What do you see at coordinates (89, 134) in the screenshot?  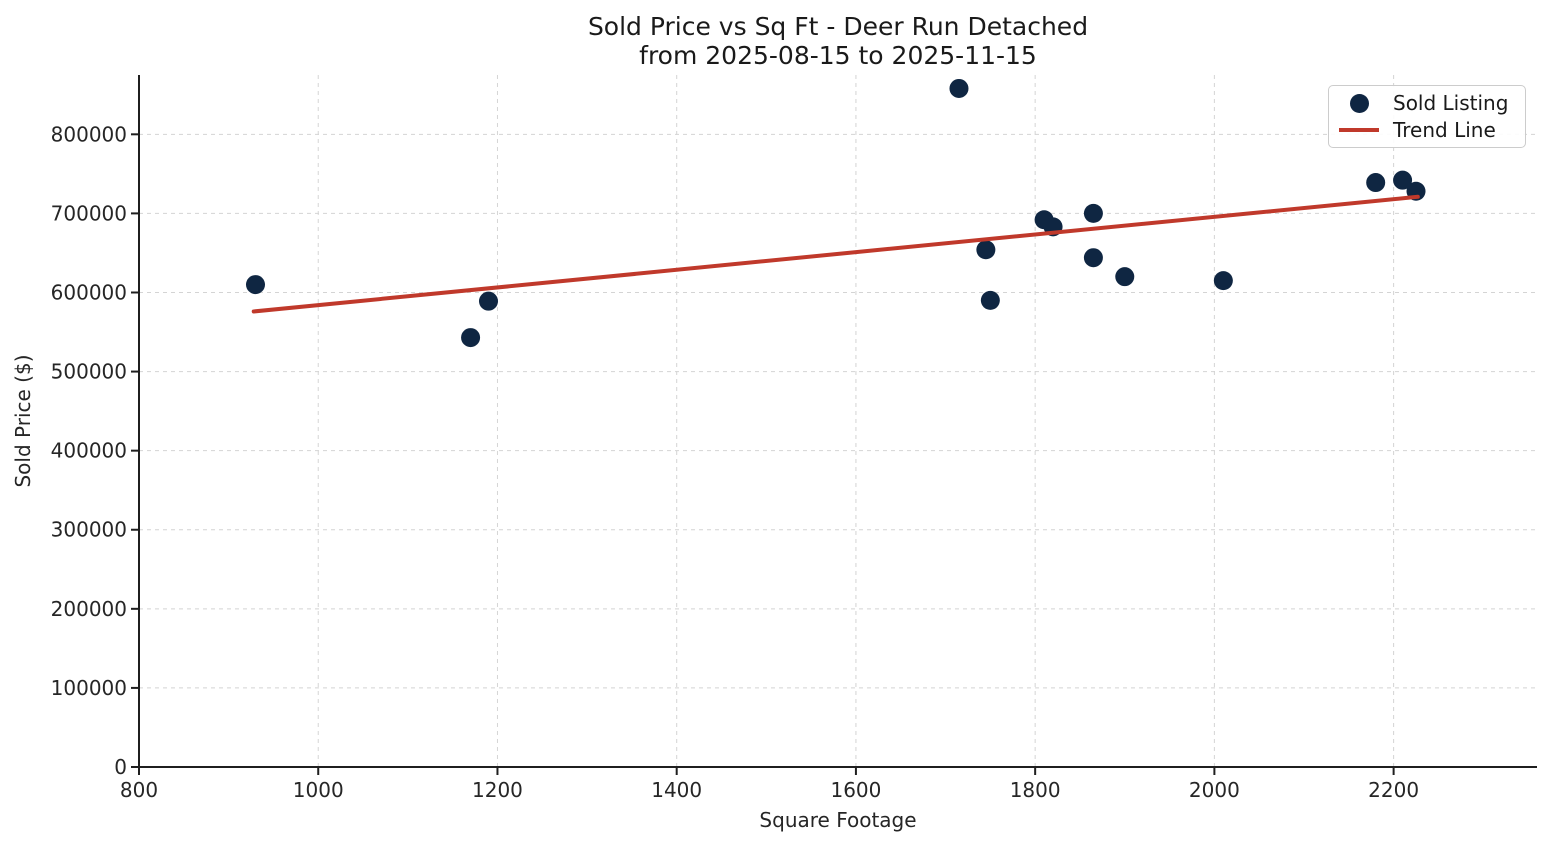 I see `y-tick-label: 800000` at bounding box center [89, 134].